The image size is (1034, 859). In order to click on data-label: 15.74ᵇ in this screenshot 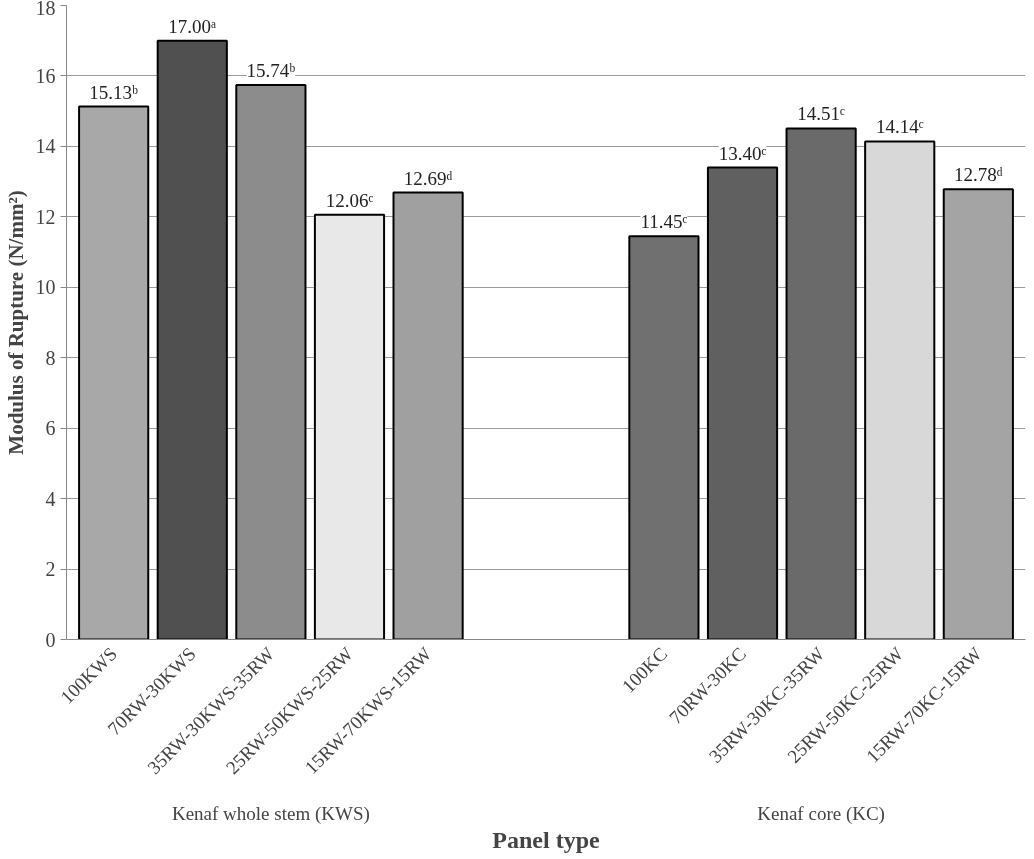, I will do `click(271, 71)`.